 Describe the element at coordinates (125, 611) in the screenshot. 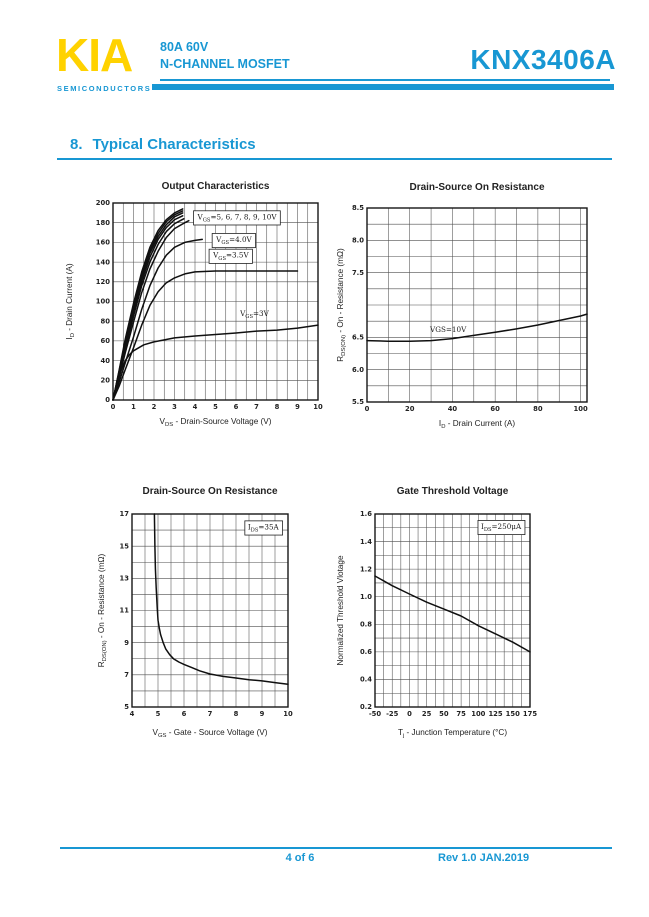

I see `y-tick-label: 11` at that location.